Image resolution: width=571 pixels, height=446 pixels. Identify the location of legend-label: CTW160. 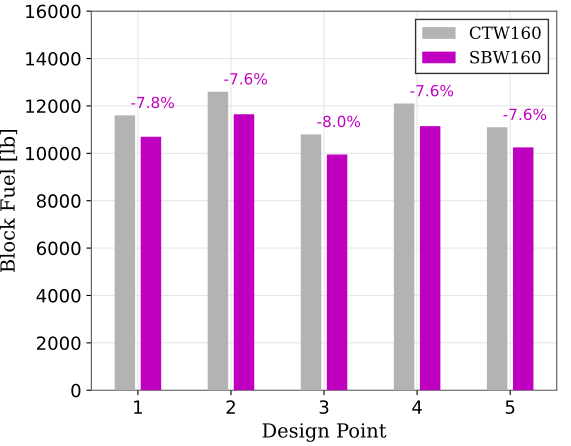
(505, 33).